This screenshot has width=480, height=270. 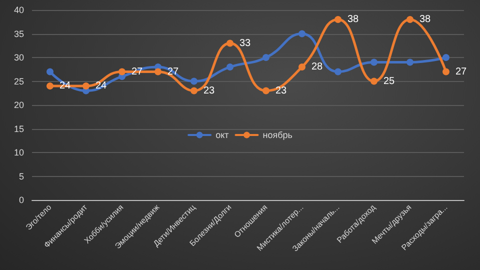 I want to click on y-tick-label: 30, so click(x=19, y=57).